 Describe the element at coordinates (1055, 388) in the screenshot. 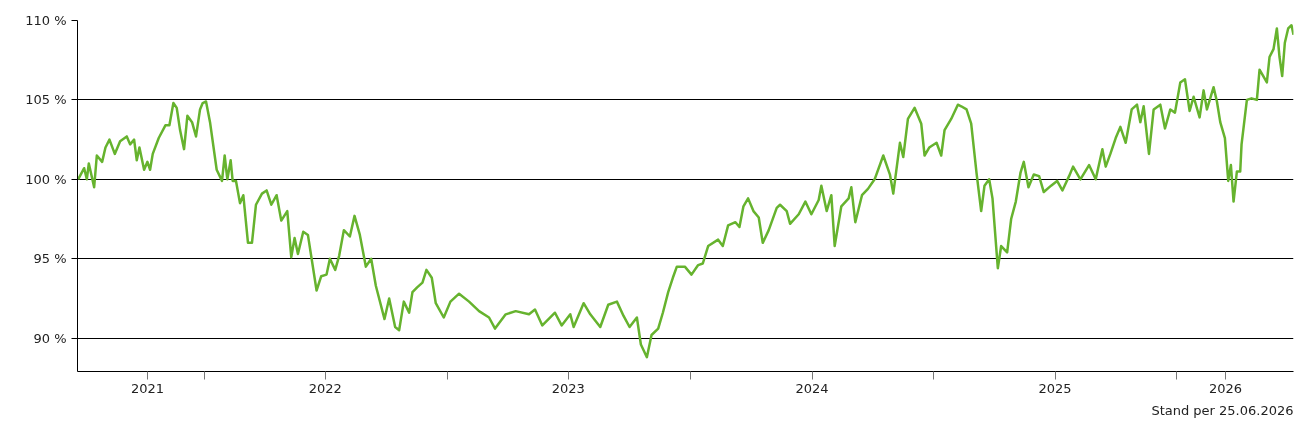

I see `x-tick-label: 2025` at that location.